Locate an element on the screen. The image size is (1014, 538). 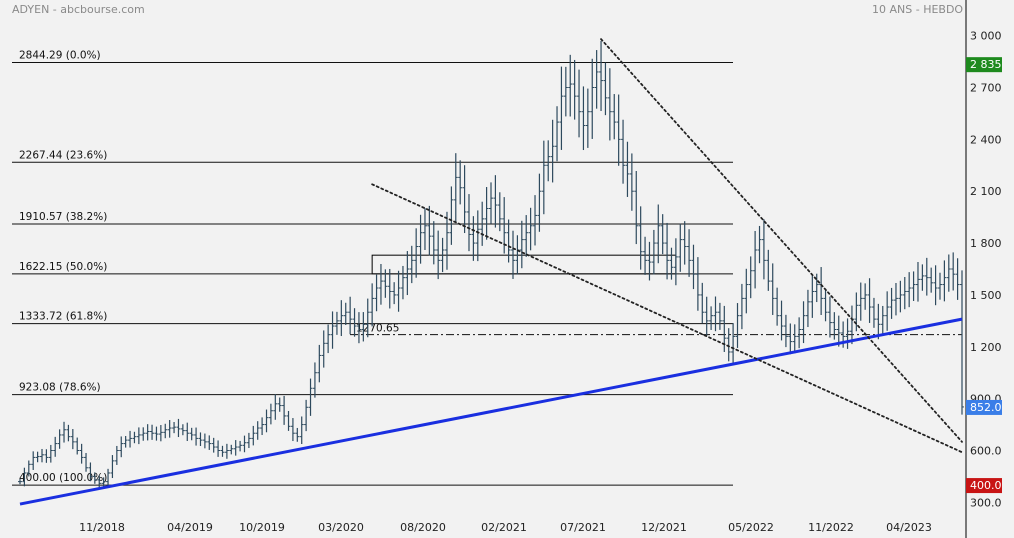
price-badge-label: 2 835 is located at coordinates (986, 64).